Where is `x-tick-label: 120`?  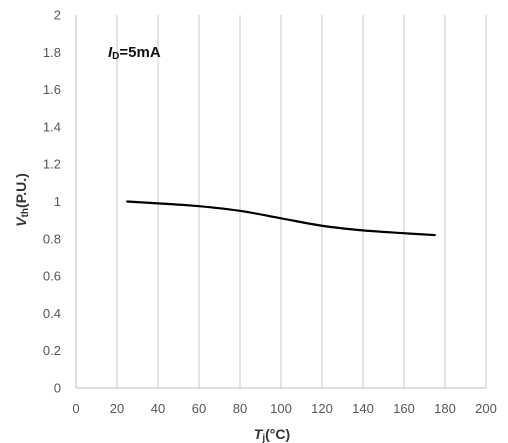 x-tick-label: 120 is located at coordinates (322, 408).